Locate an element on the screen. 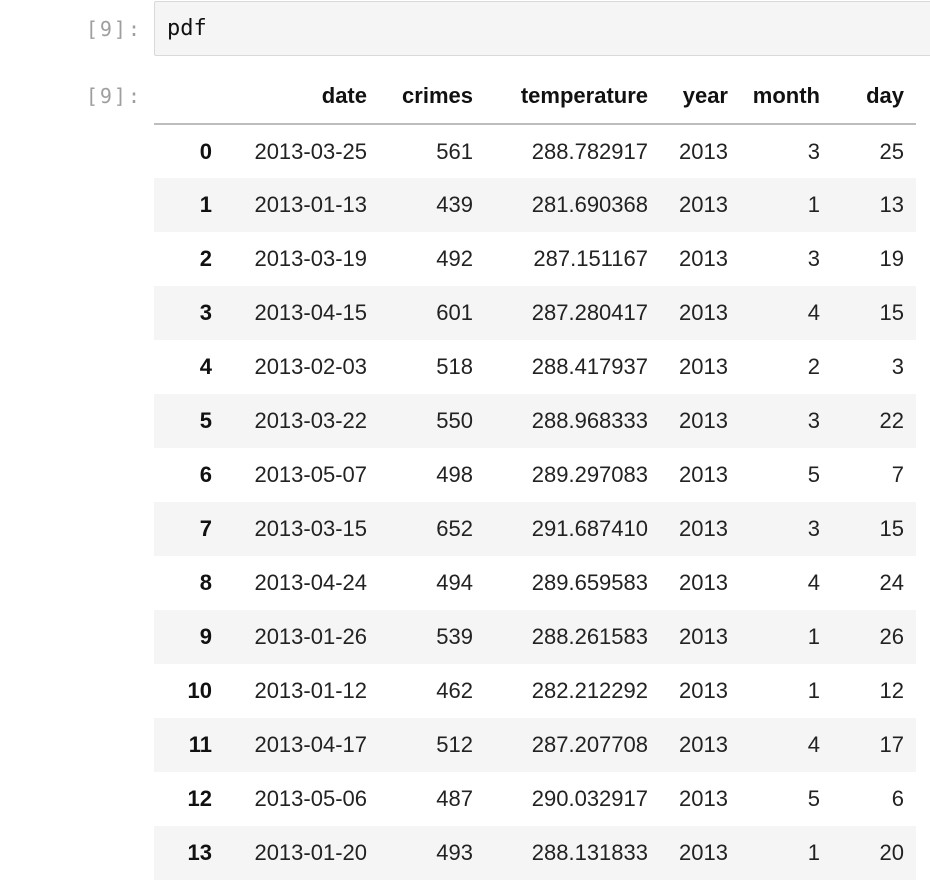 This screenshot has height=886, width=930. cell-crimes: 512 is located at coordinates (454, 744).